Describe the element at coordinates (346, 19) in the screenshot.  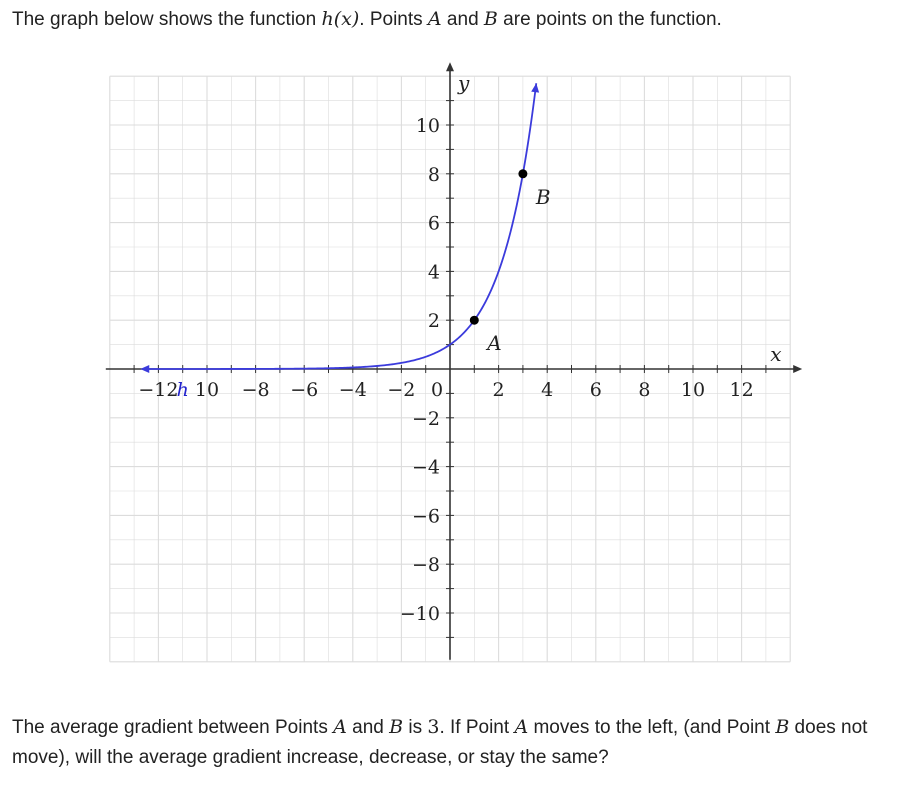
I see `function-argument: (x)` at that location.